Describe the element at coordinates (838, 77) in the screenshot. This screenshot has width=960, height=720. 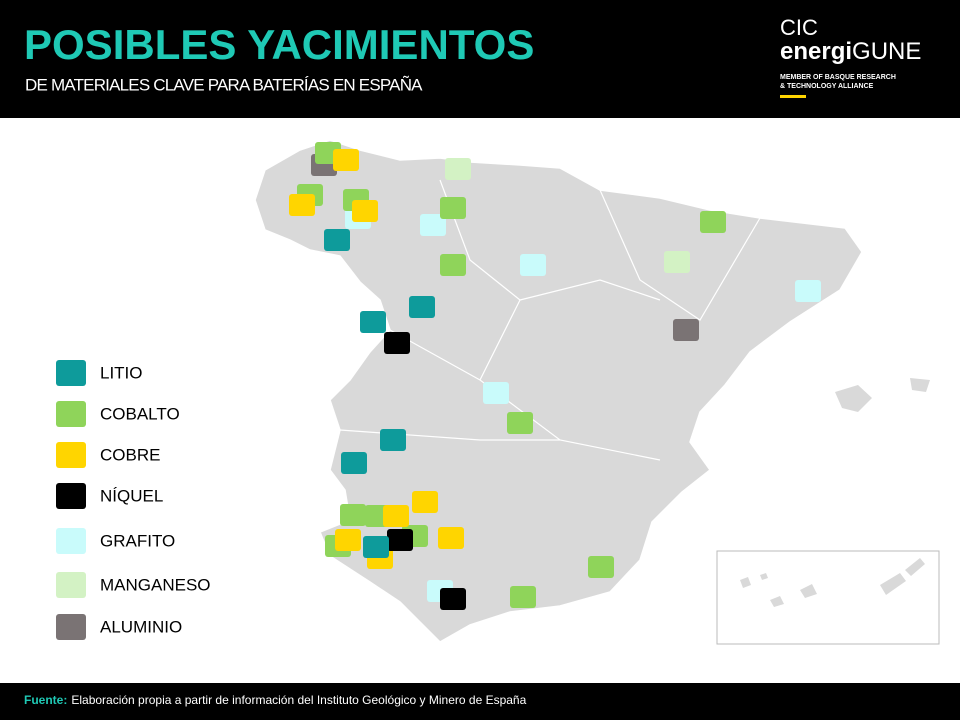
I see `logo-tagline: MEMBER OF BASQUE RESEARCH` at that location.